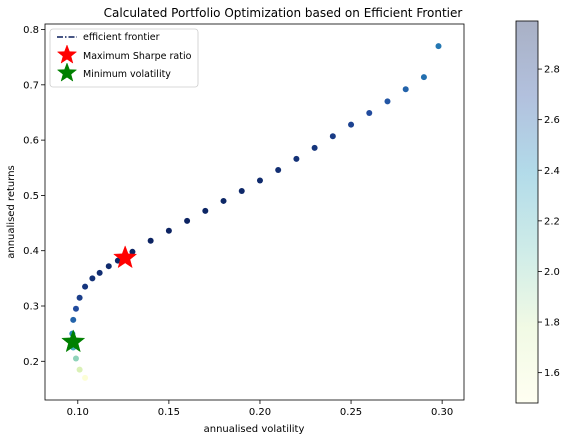 This screenshot has height=441, width=567. I want to click on x-tick-label: 0.10, so click(78, 412).